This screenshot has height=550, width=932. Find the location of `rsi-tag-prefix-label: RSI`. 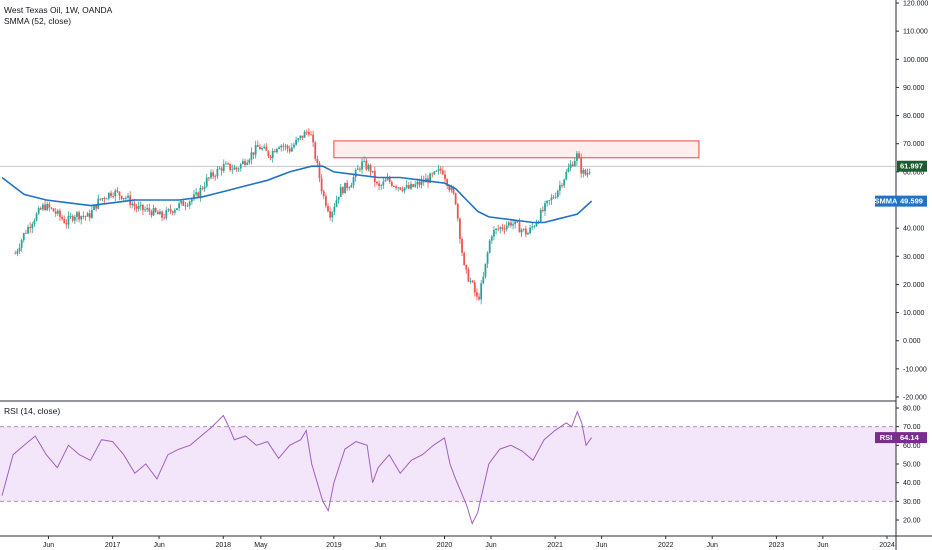

rsi-tag-prefix-label: RSI is located at coordinates (886, 437).